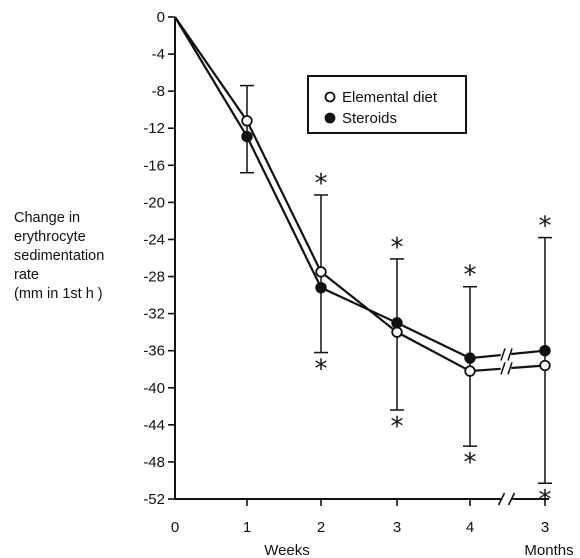 This screenshot has width=580, height=558. I want to click on y-tick-label: -44, so click(154, 425).